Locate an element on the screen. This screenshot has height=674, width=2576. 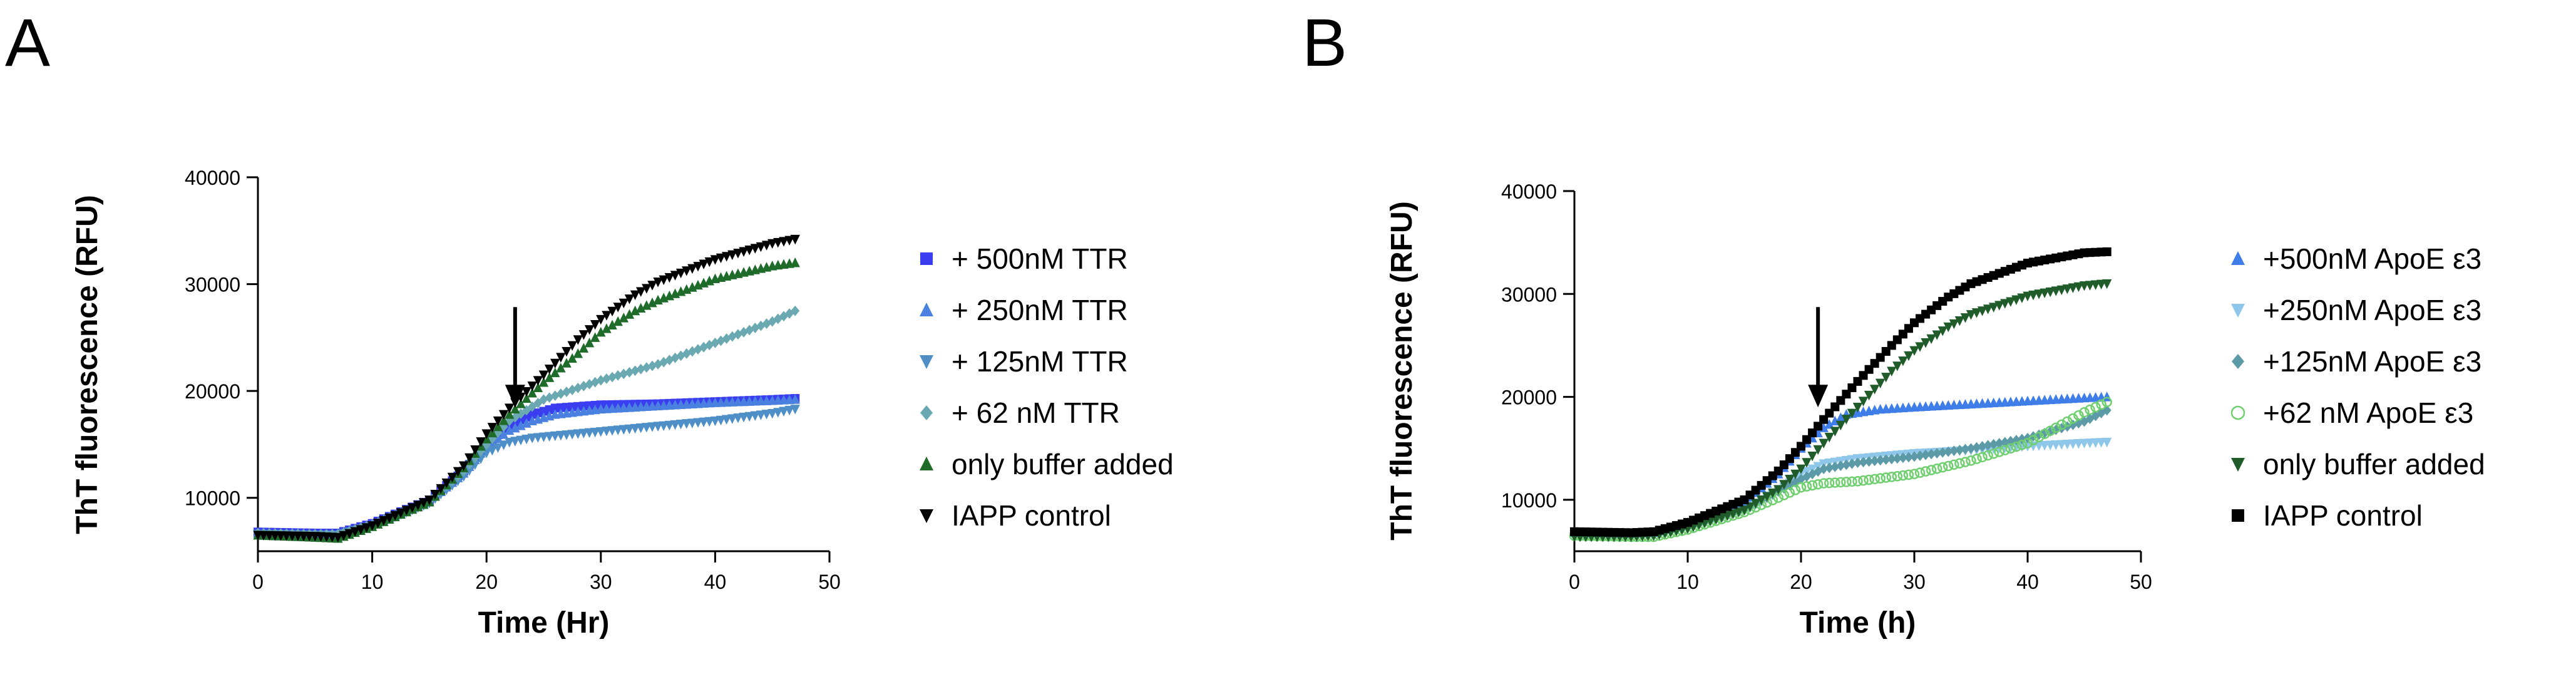
chart-b-legend-label: +500nM ApoE ε3 is located at coordinates (2372, 258).